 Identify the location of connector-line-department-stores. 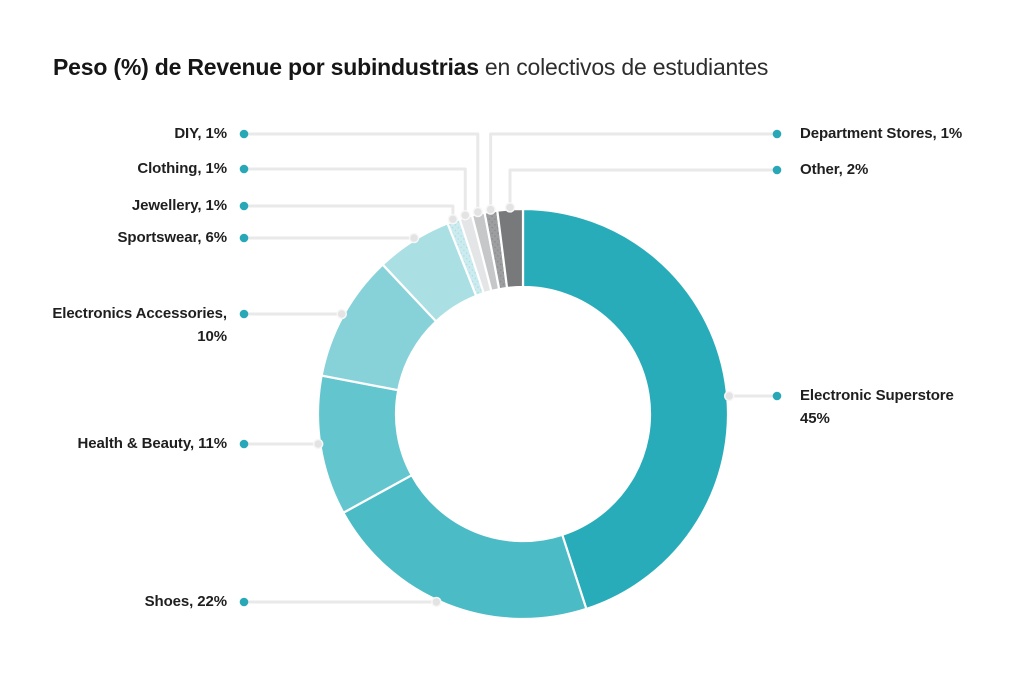
(634, 172).